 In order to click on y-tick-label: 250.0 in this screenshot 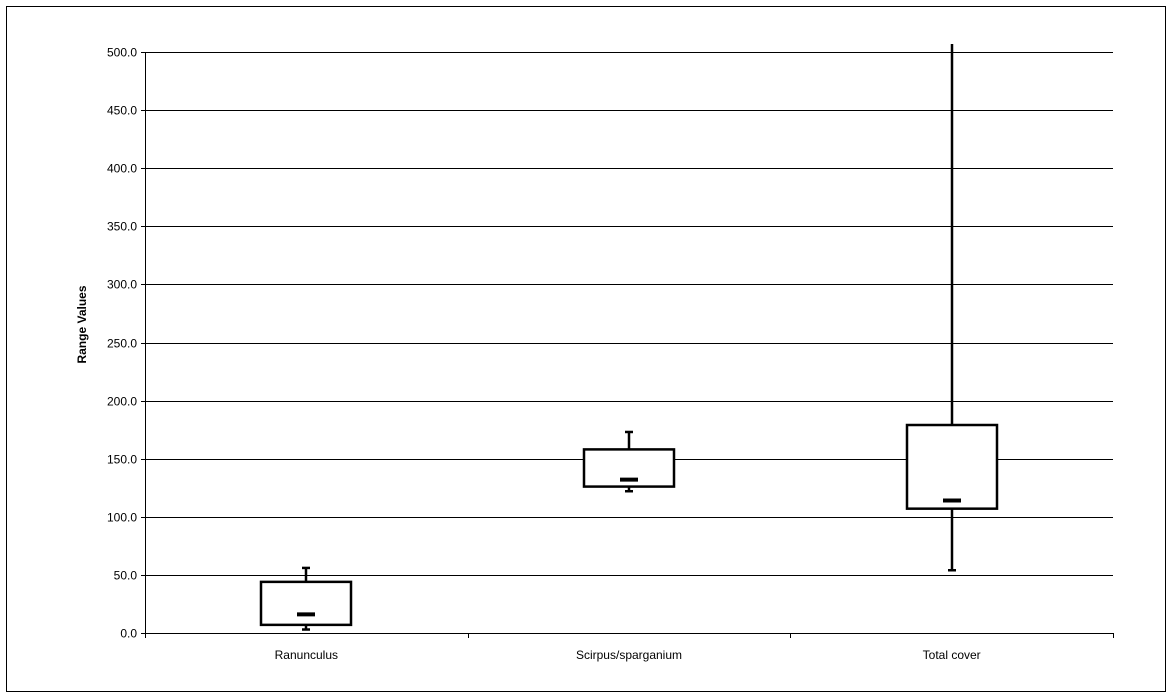, I will do `click(122, 344)`.